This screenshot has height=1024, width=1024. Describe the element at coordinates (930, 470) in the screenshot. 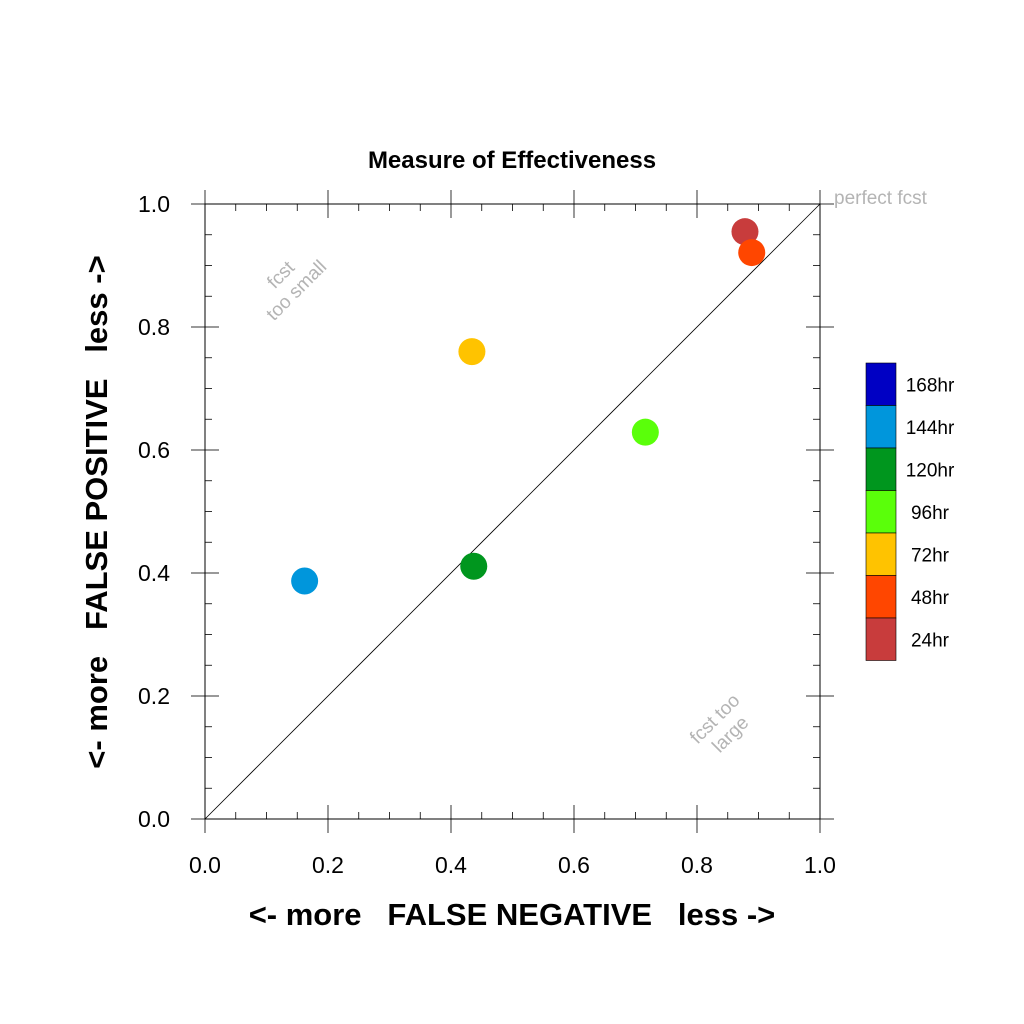

I see `legend-label-120hr: 120hr` at that location.